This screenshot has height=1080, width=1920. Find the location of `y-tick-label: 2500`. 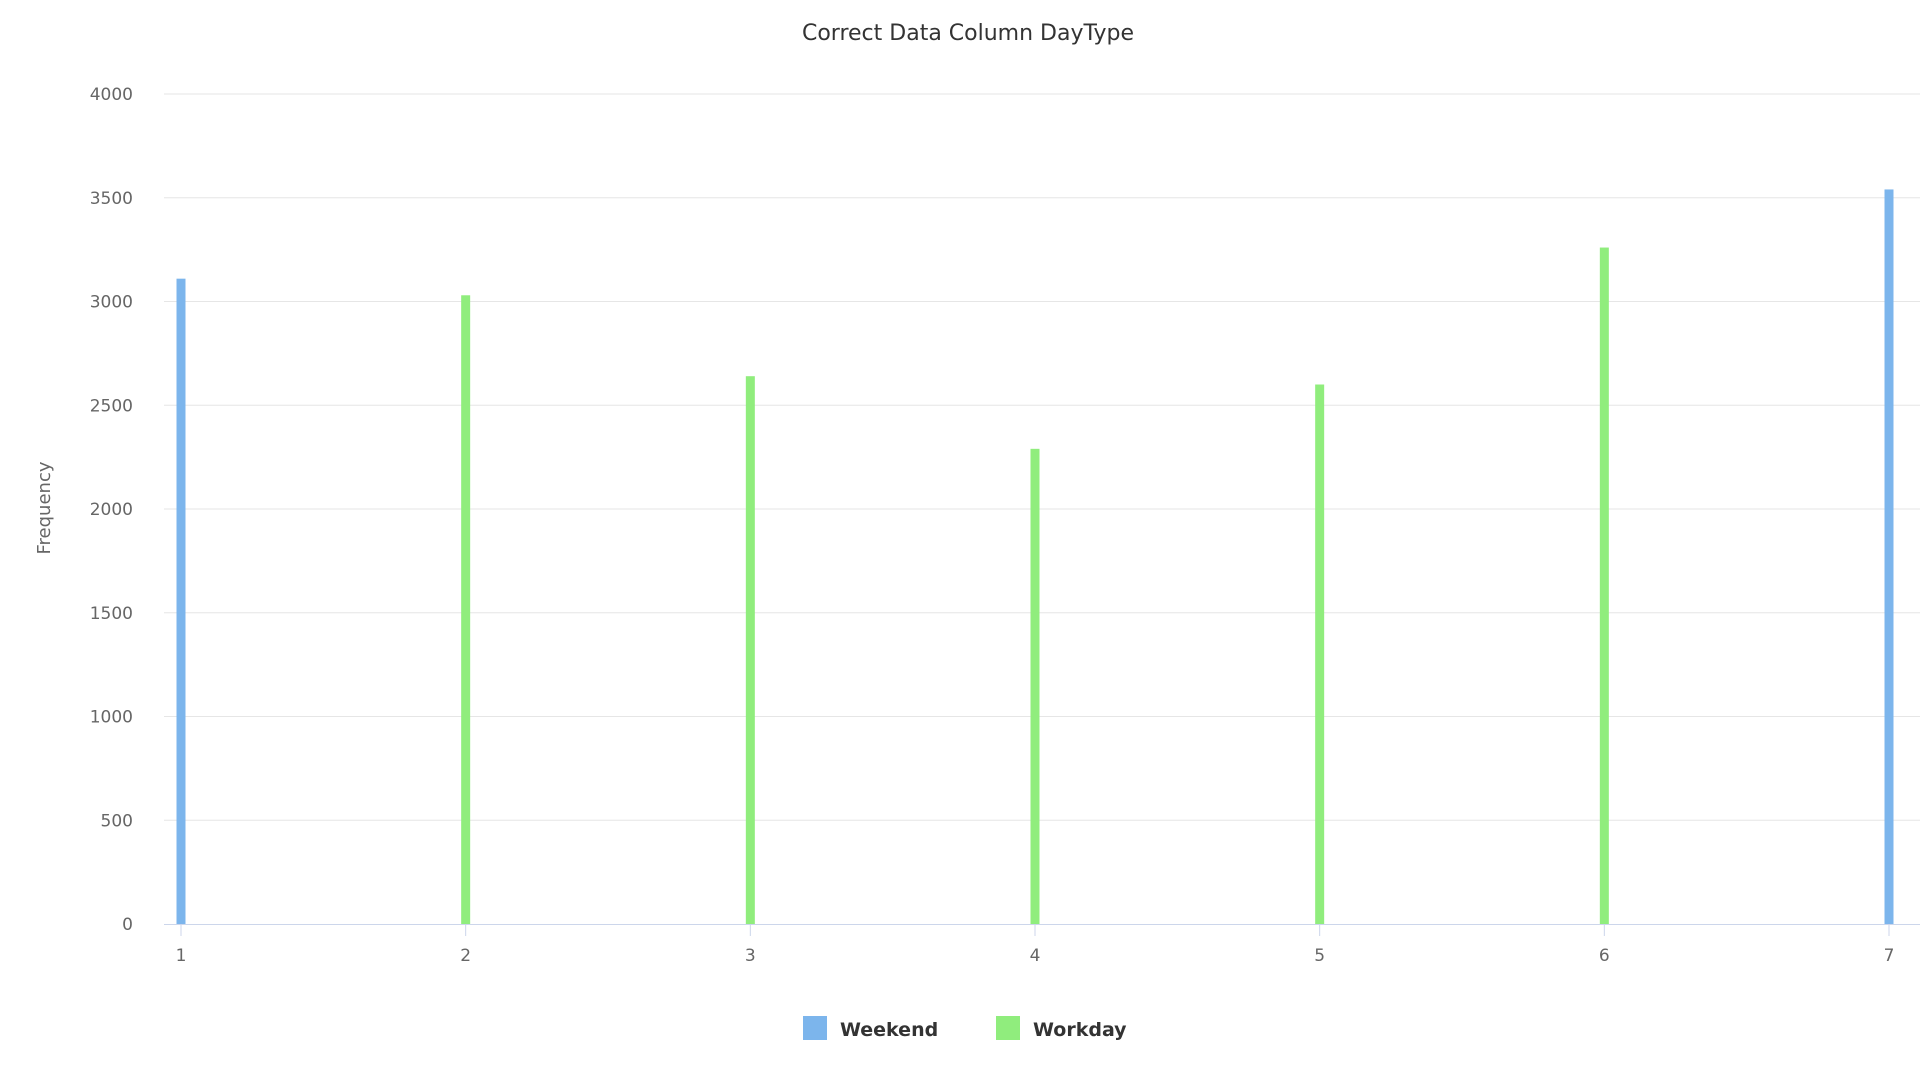

y-tick-label: 2500 is located at coordinates (111, 406).